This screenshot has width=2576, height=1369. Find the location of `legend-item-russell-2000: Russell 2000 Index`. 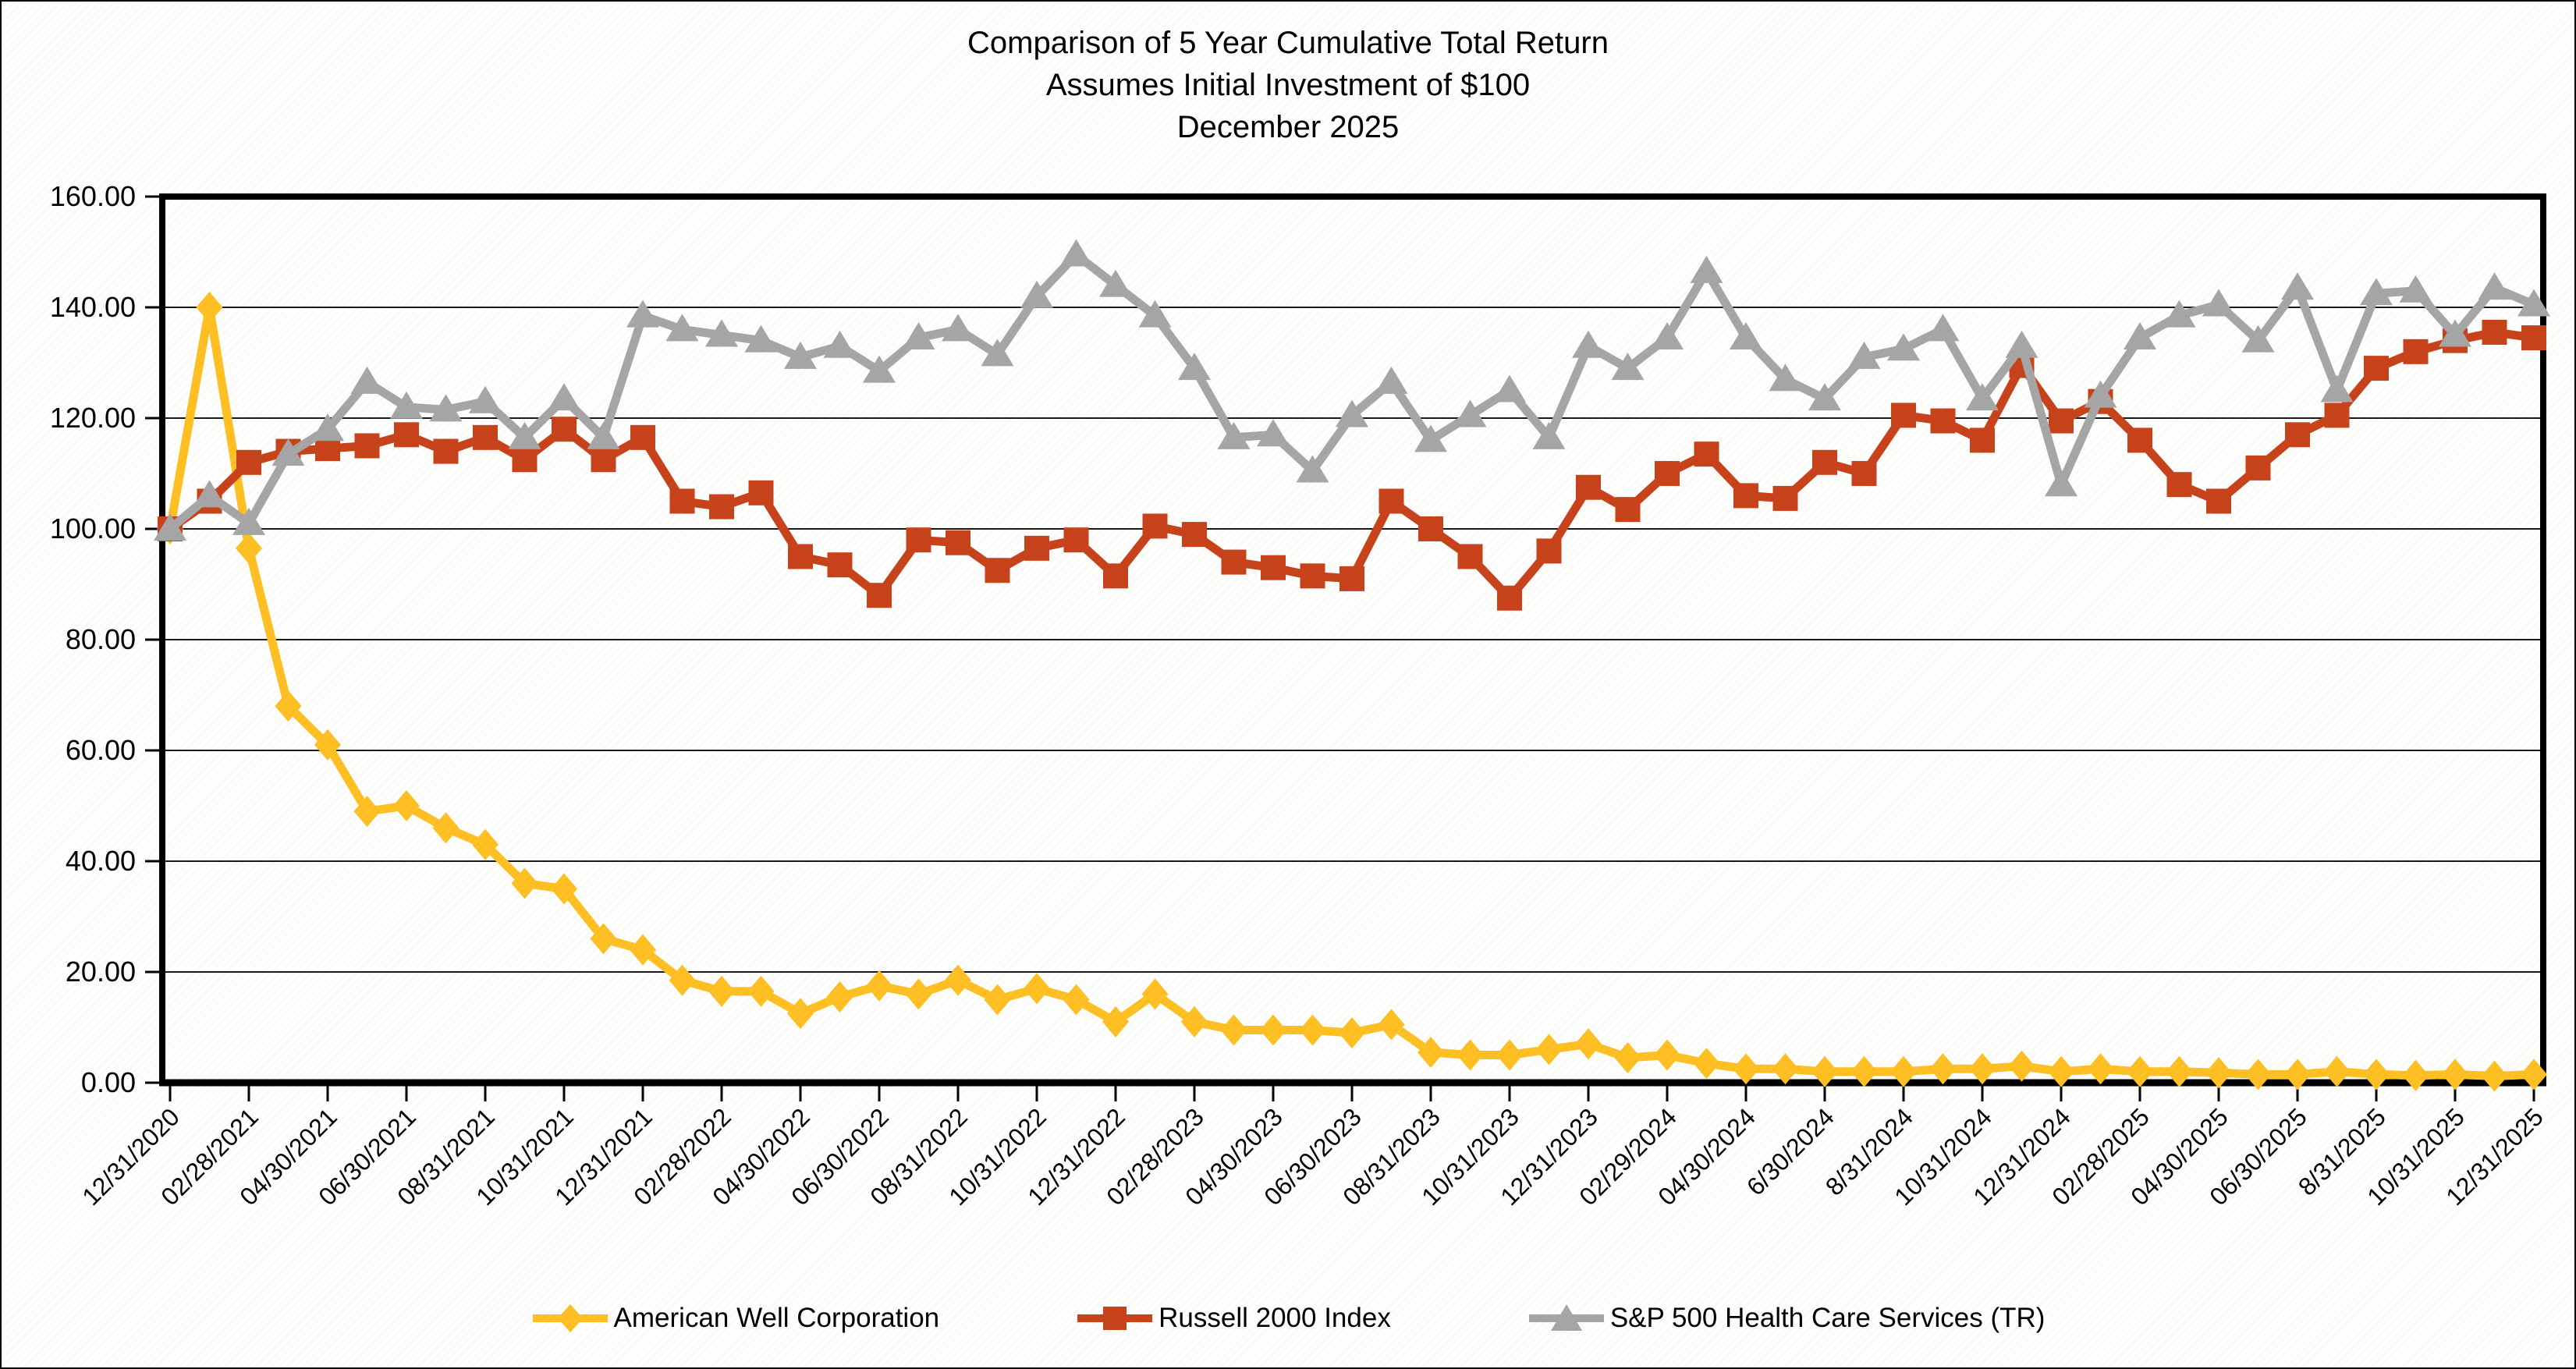

legend-item-russell-2000: Russell 2000 Index is located at coordinates (1233, 1318).